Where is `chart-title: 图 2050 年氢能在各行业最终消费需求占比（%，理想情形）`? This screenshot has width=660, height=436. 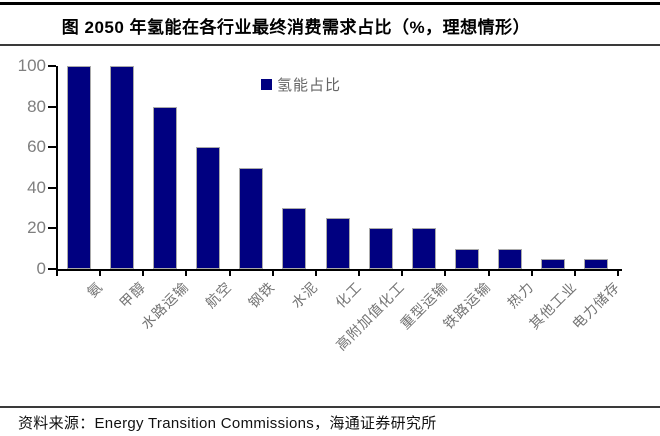 chart-title: 图 2050 年氢能在各行业最终消费需求占比（%，理想情形） is located at coordinates (296, 27).